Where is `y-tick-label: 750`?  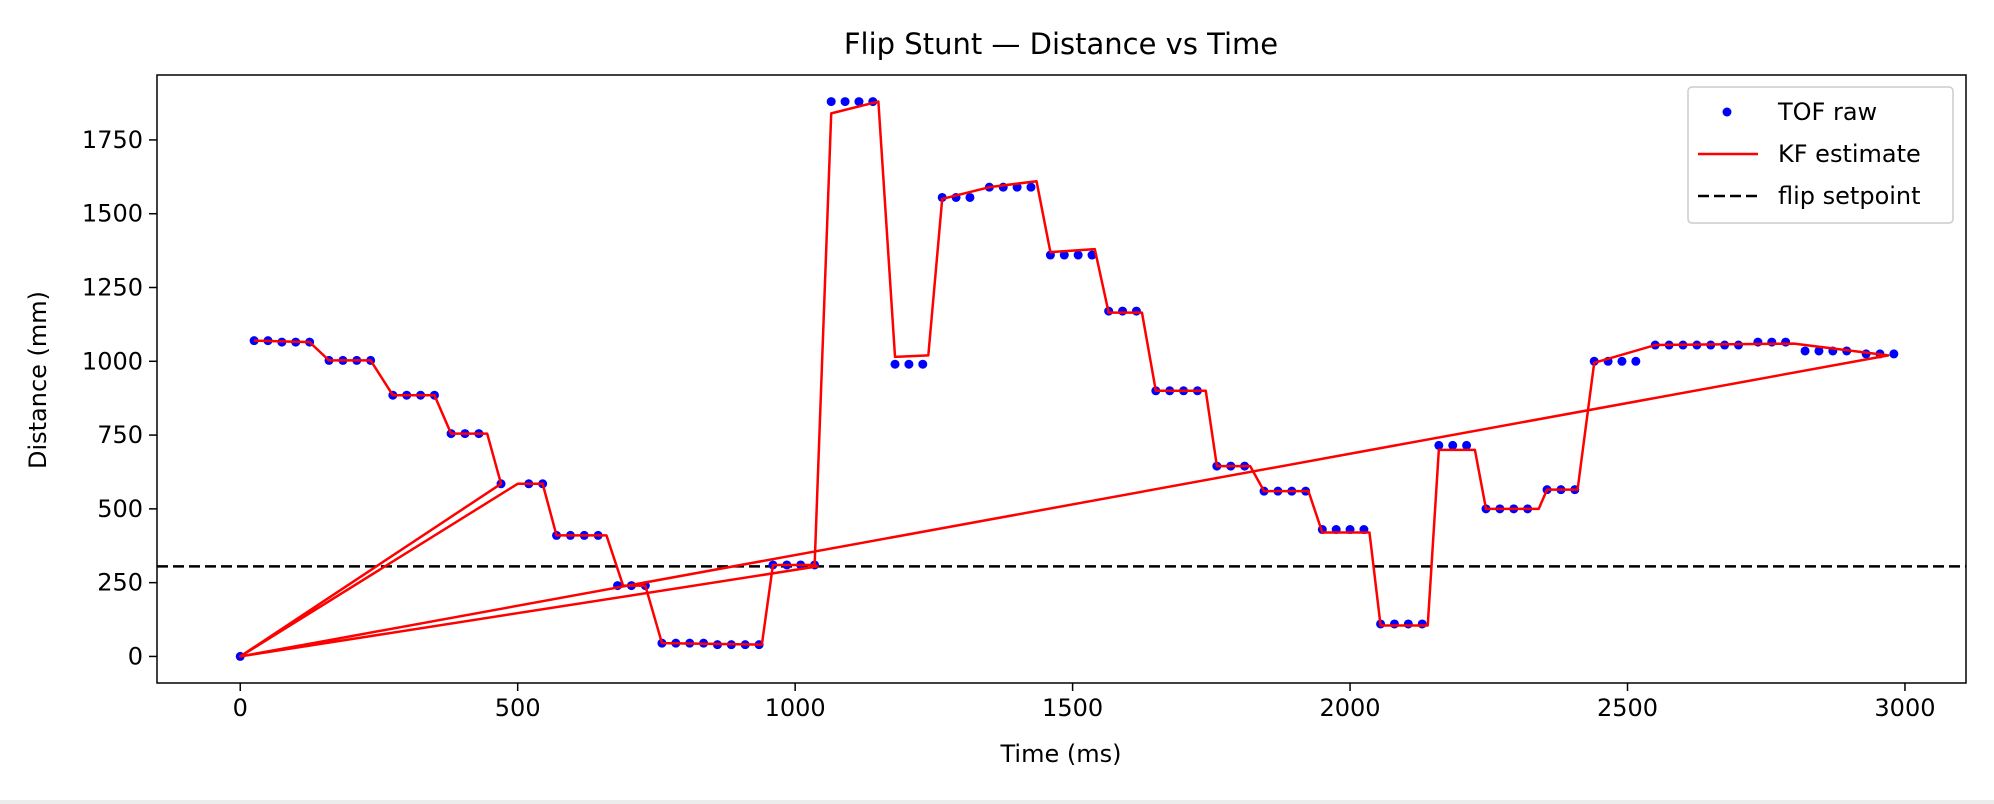
y-tick-label: 750 is located at coordinates (120, 435).